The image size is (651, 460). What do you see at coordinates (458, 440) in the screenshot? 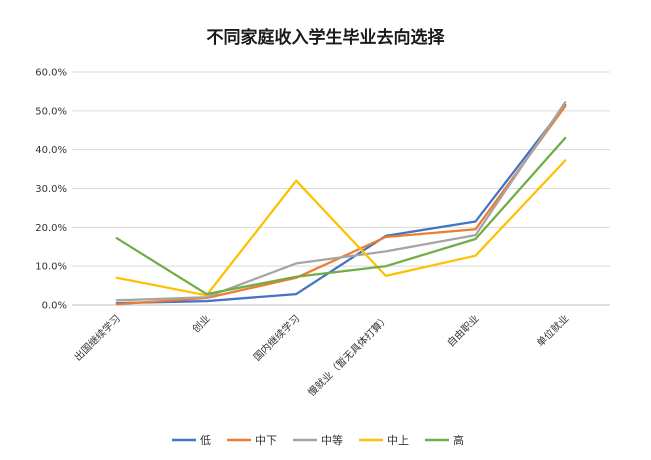
I see `legend-label: 高` at bounding box center [458, 440].